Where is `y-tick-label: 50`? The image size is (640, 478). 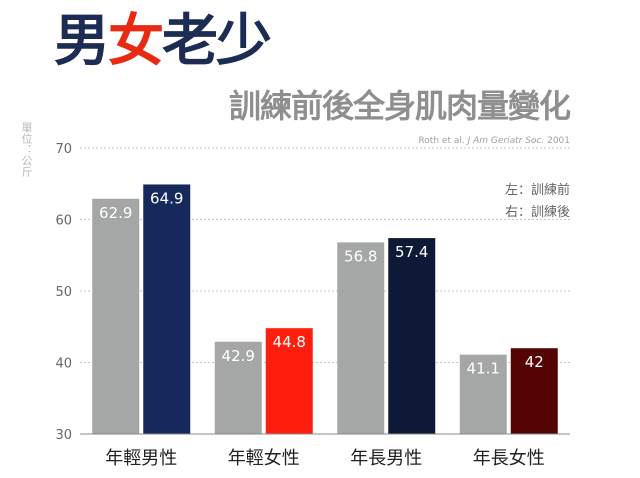
y-tick-label: 50 is located at coordinates (63, 292).